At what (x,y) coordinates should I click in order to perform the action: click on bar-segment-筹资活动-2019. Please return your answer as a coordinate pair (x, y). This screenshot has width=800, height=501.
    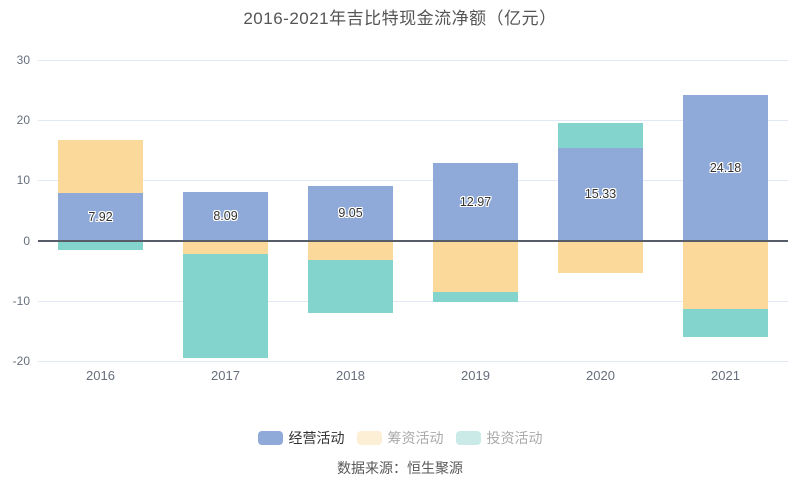
    Looking at the image, I should click on (475, 266).